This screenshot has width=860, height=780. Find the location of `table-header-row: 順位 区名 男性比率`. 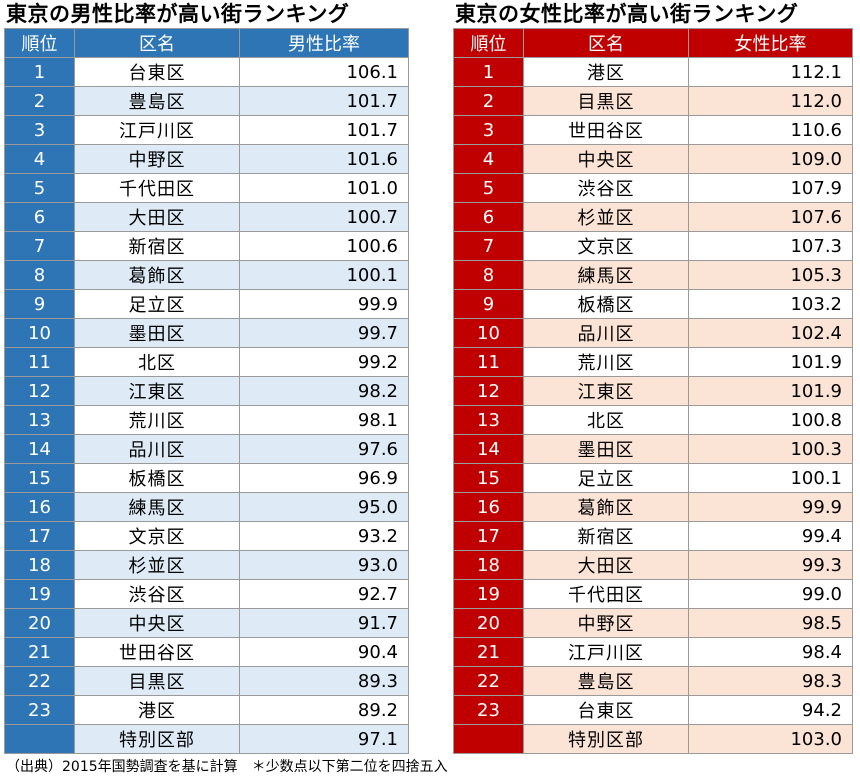

table-header-row: 順位 区名 男性比率 is located at coordinates (206, 43).